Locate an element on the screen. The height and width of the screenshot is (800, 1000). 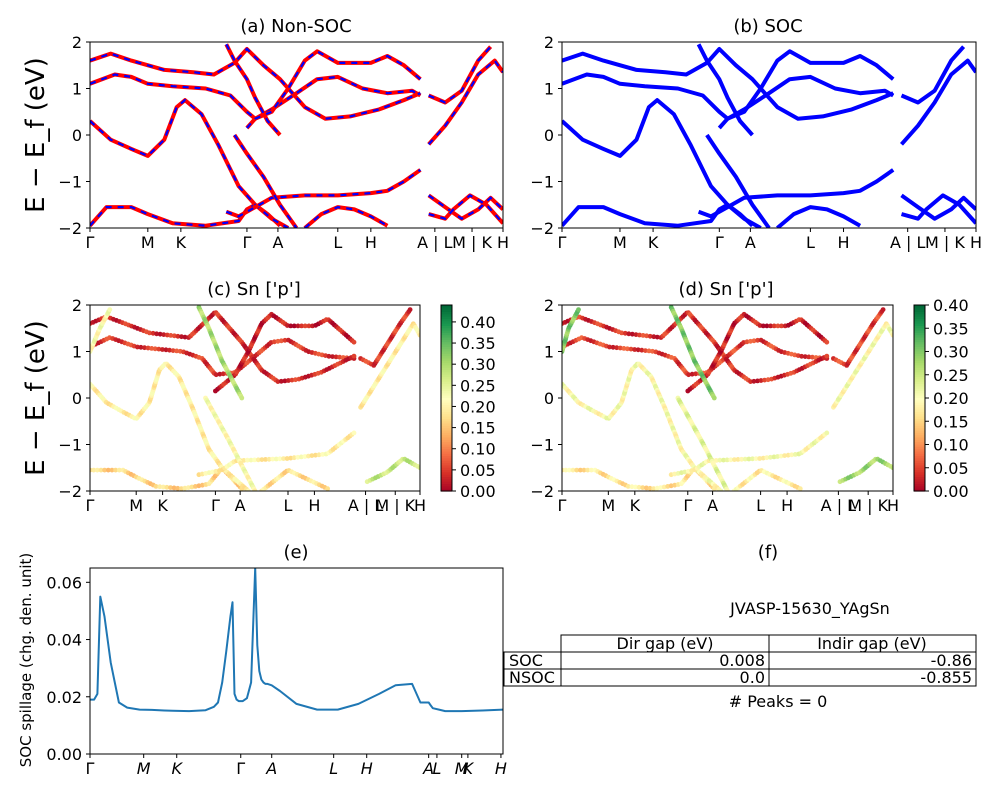
colorbar-tick-label: 0.00 is located at coordinates (951, 491).